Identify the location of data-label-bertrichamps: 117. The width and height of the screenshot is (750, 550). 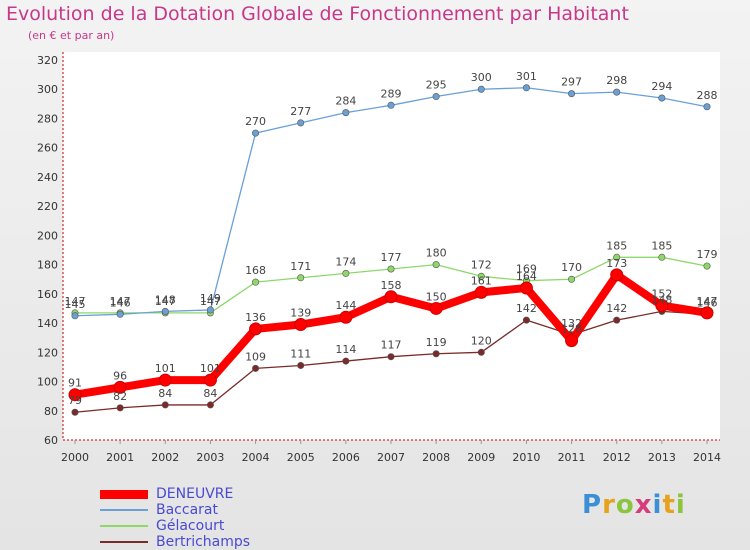
(391, 345).